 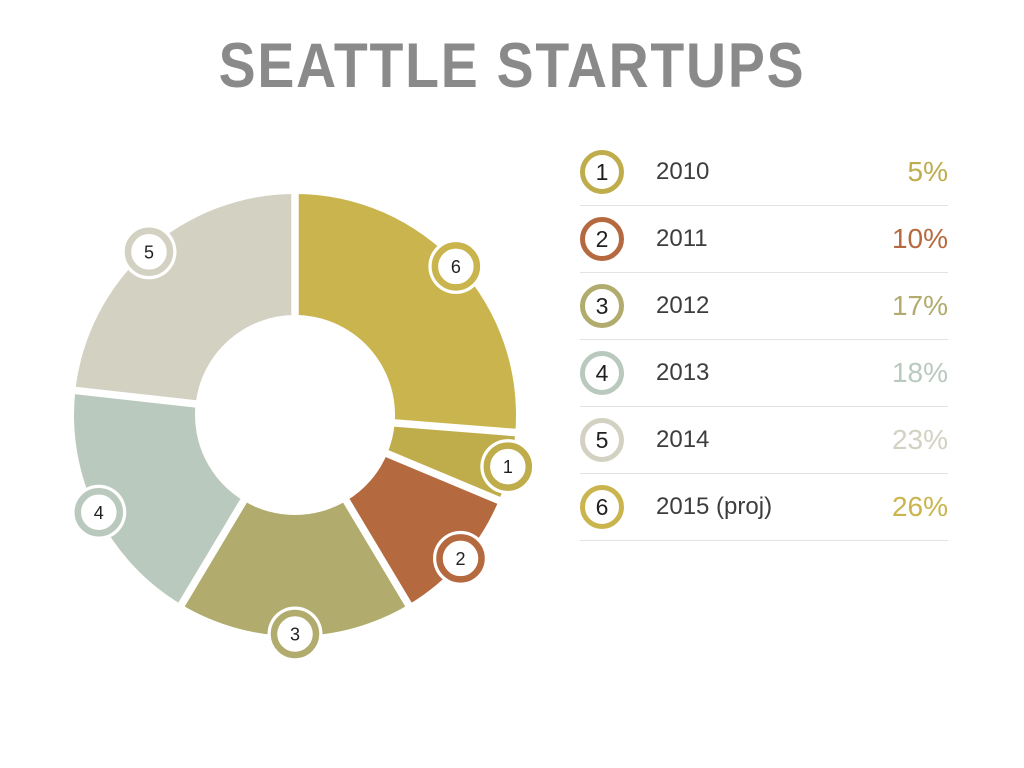 What do you see at coordinates (764, 306) in the screenshot?
I see `legend-row-2012: 3 2012 17%` at bounding box center [764, 306].